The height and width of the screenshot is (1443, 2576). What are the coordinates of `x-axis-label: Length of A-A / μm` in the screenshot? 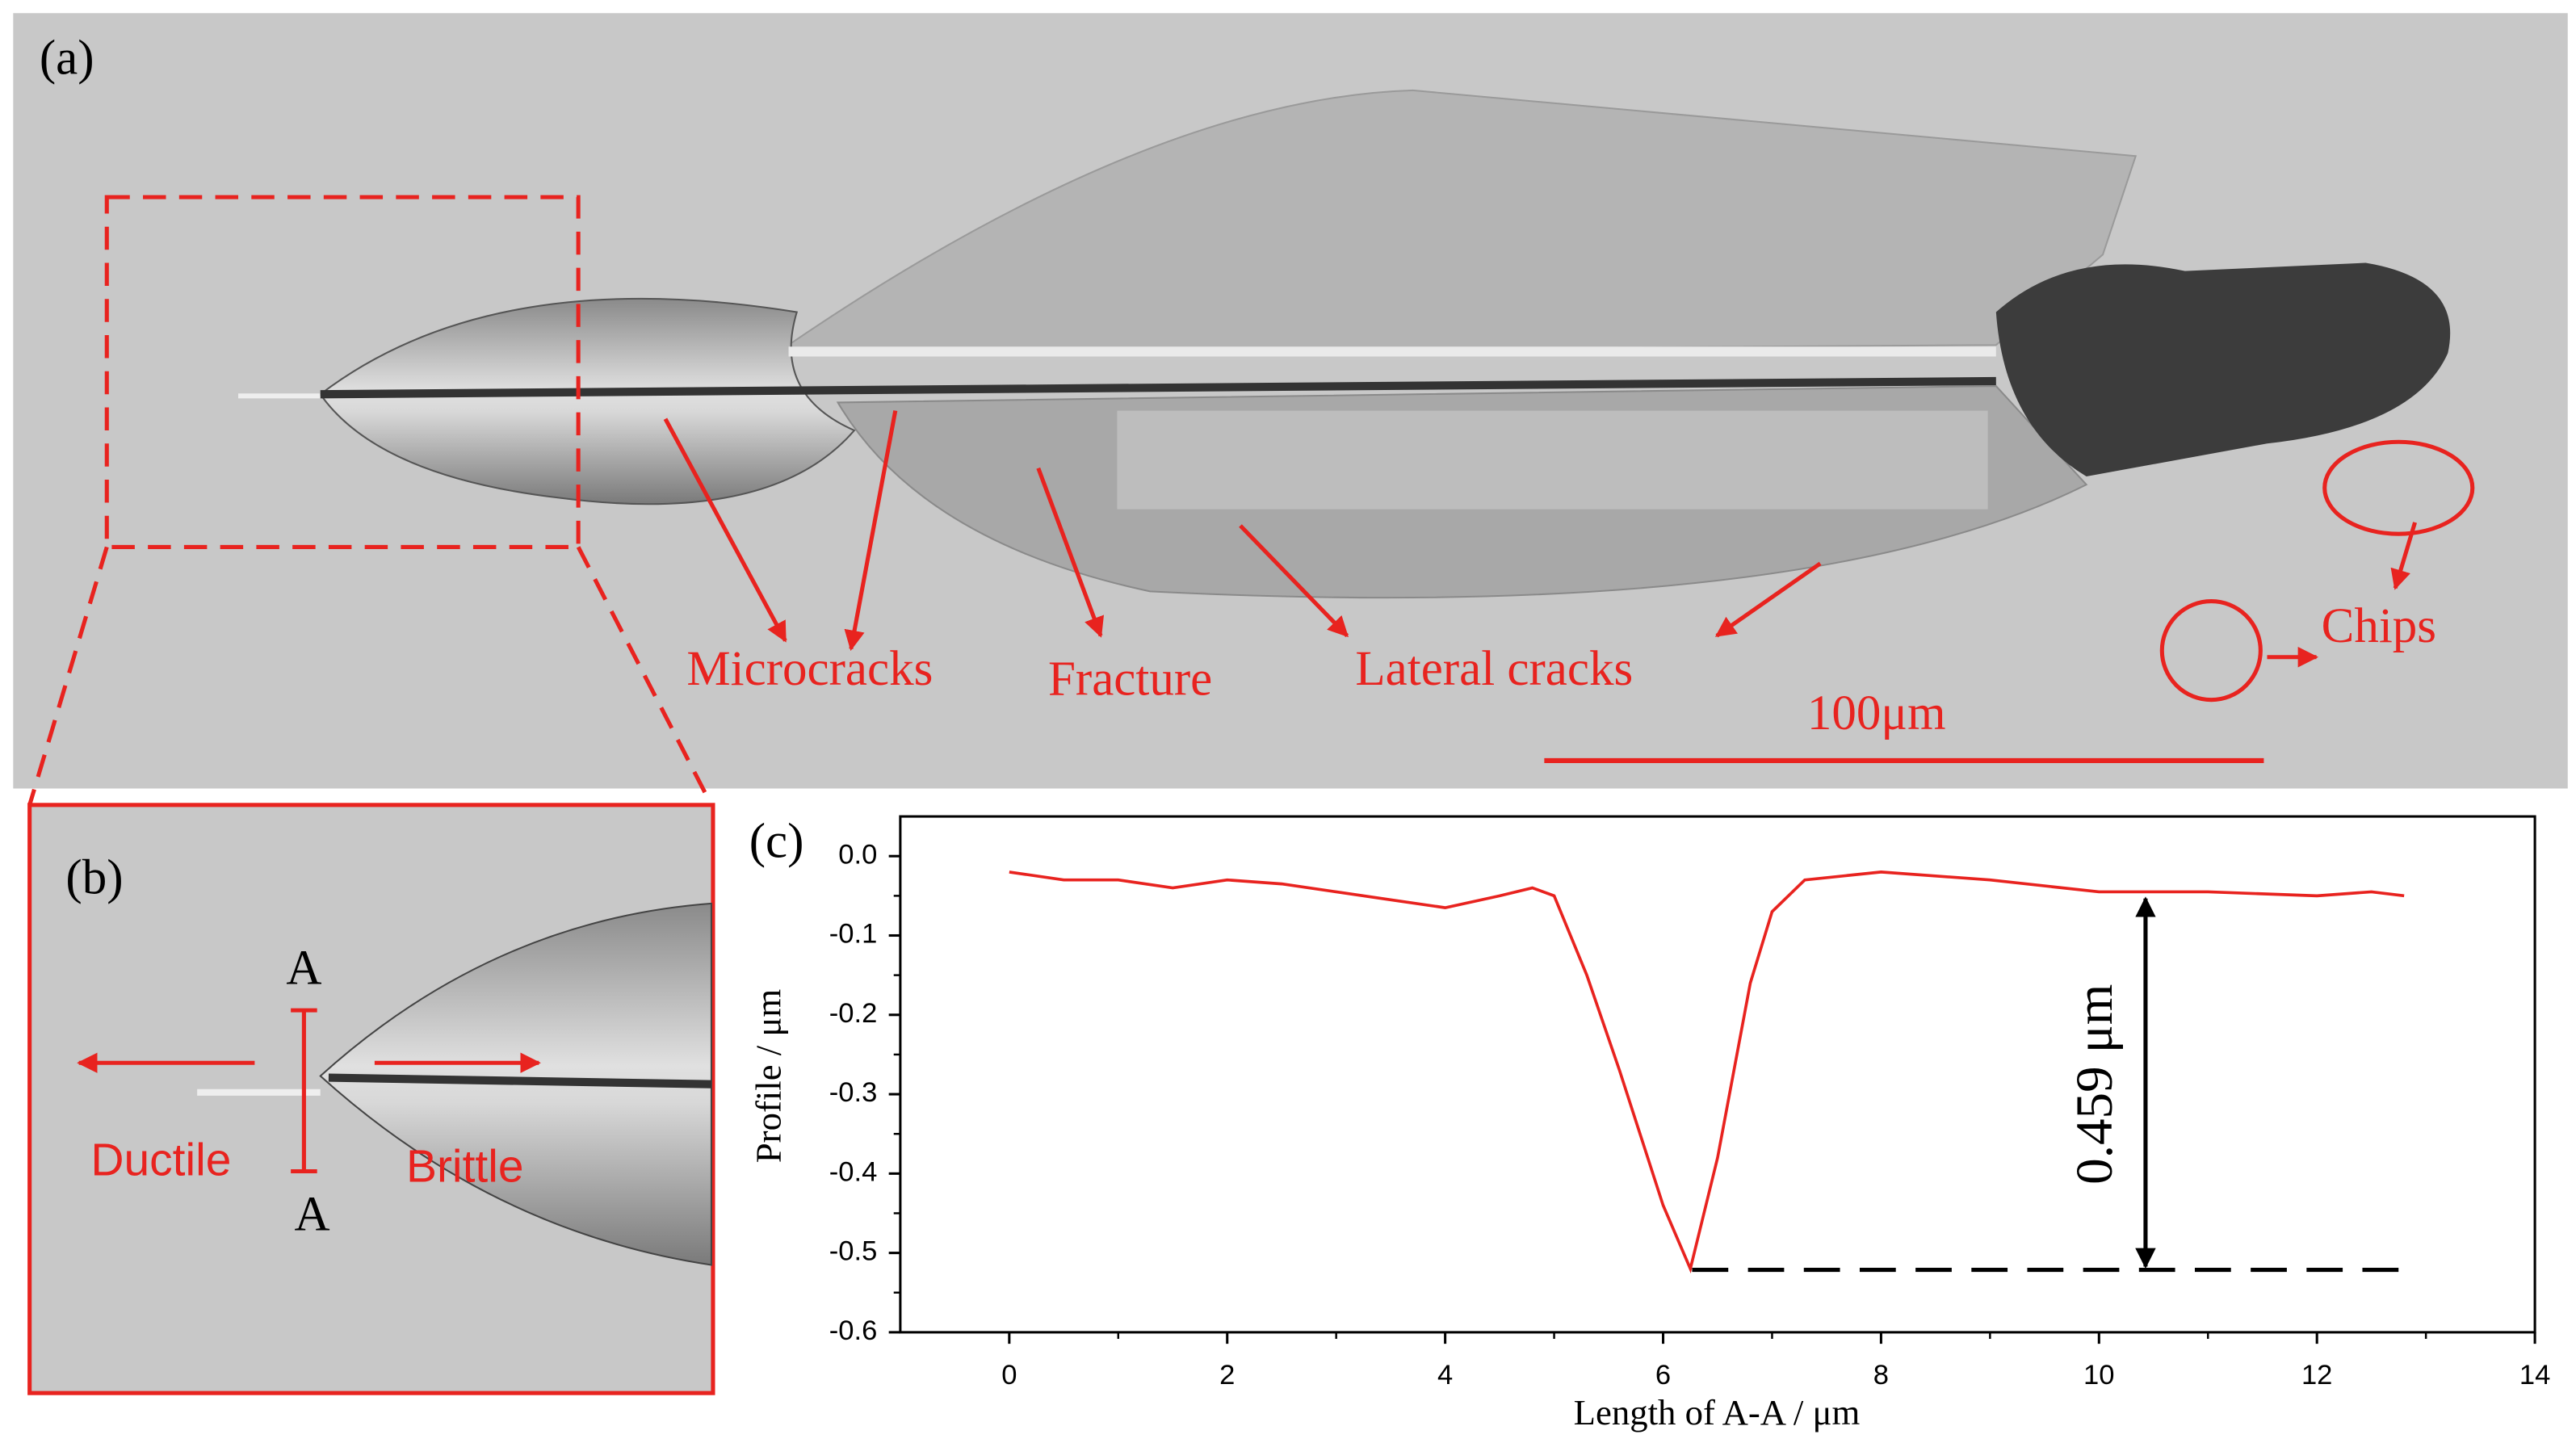 It's located at (1717, 1412).